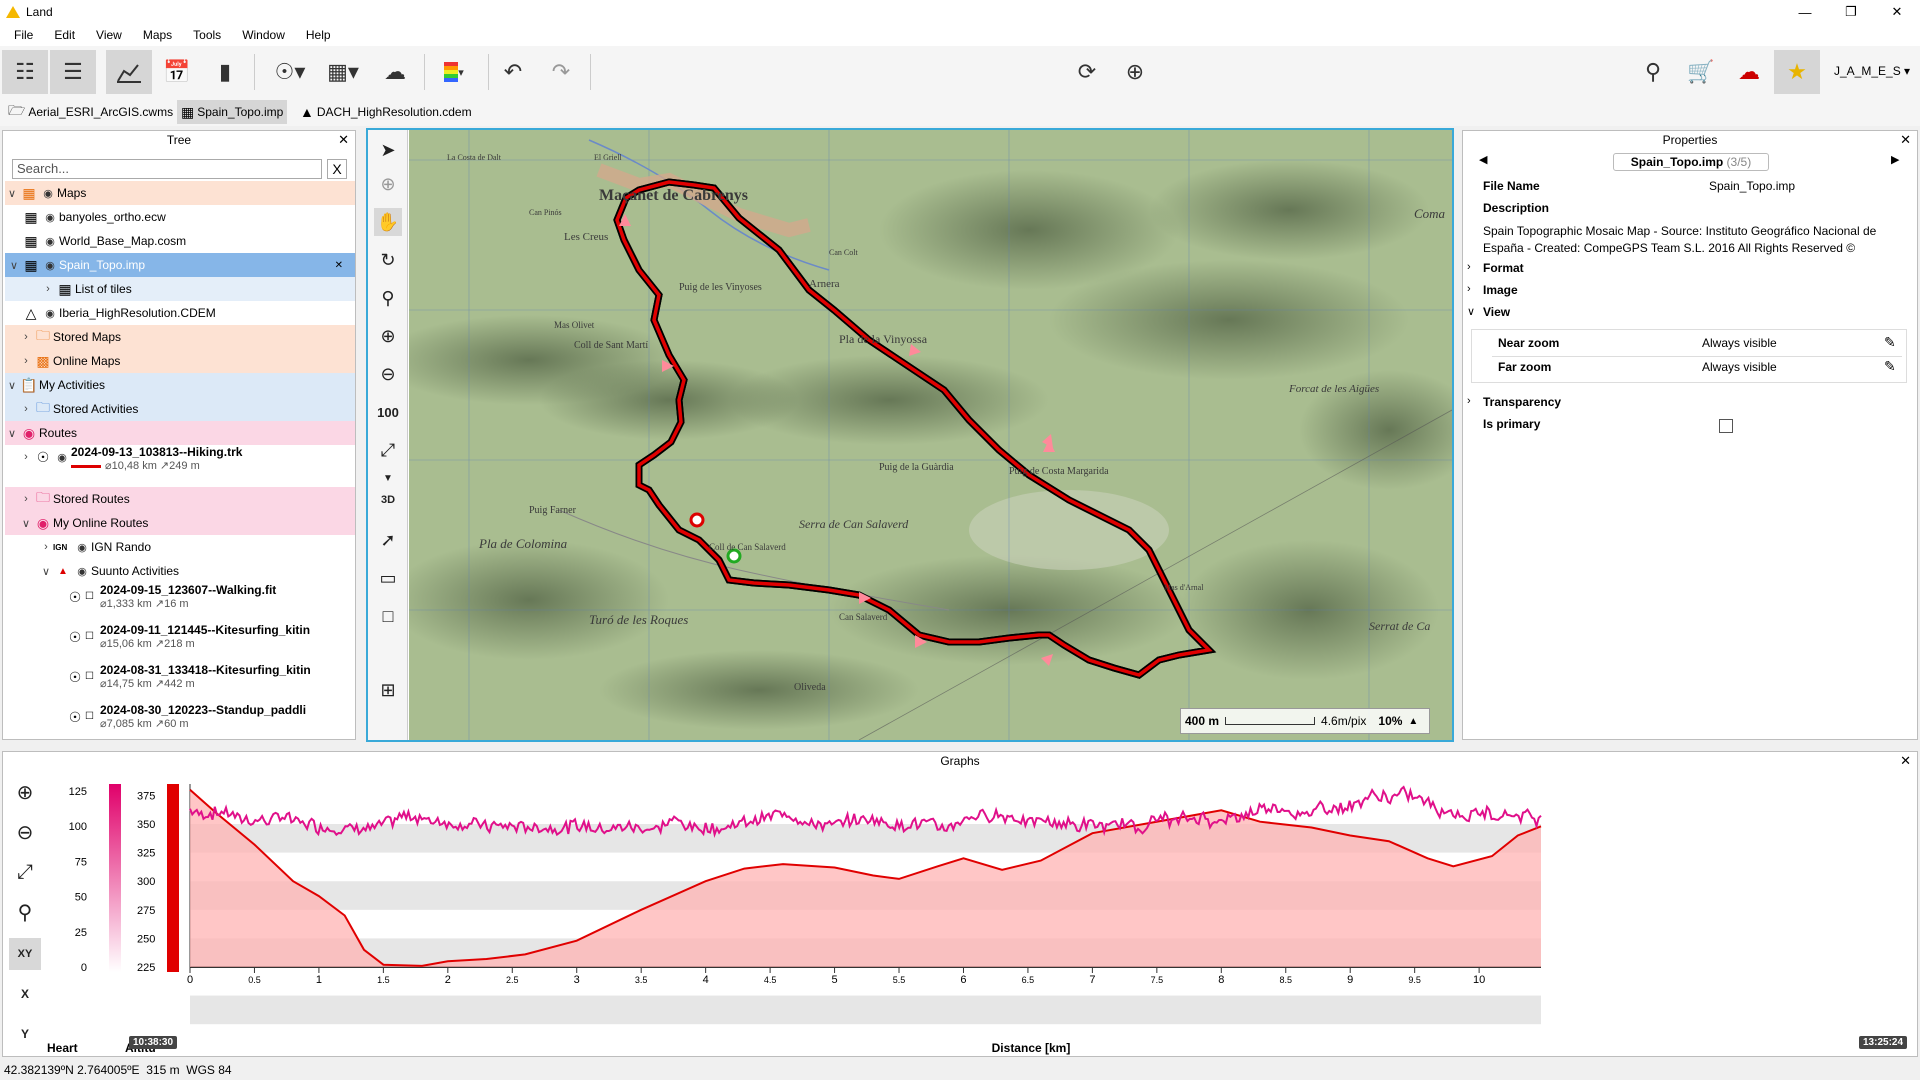  What do you see at coordinates (290, 71) in the screenshot?
I see `route-add-icon: ☉▾` at bounding box center [290, 71].